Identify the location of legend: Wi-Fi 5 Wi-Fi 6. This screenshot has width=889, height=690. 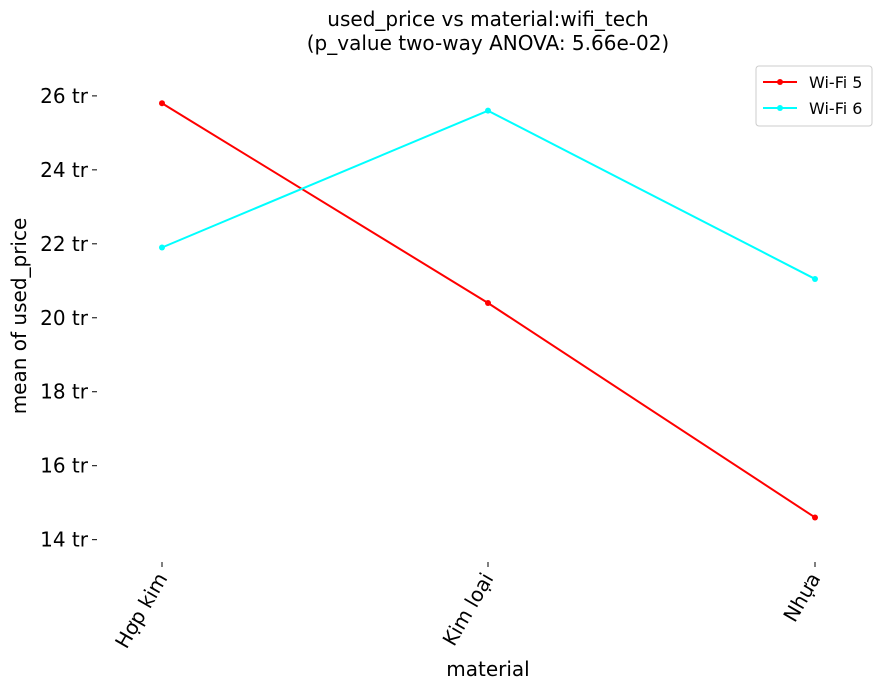
(814, 96).